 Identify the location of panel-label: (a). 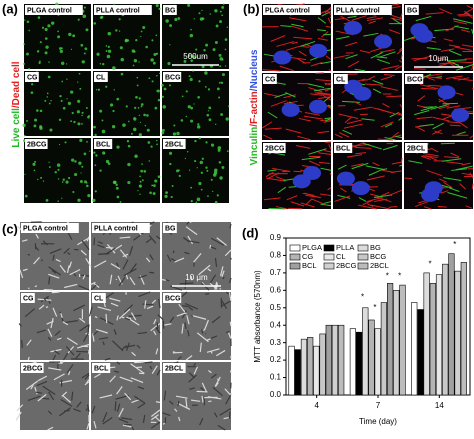
(10, 8).